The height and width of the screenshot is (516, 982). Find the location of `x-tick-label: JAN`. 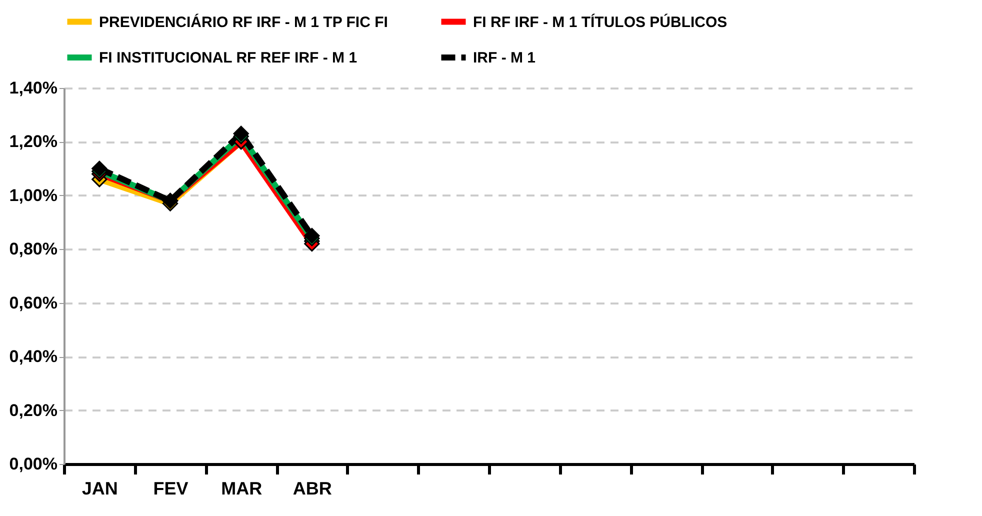

x-tick-label: JAN is located at coordinates (100, 488).